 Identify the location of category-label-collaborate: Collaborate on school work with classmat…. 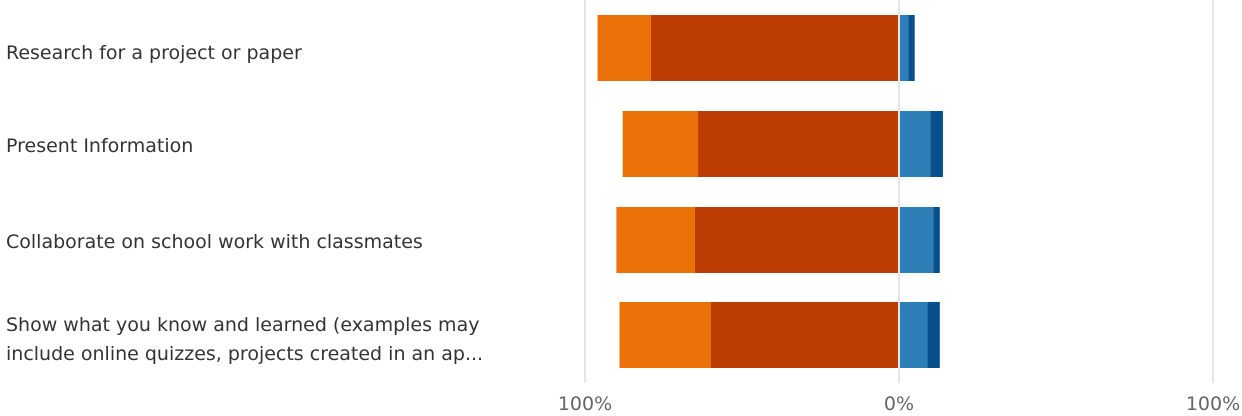
(214, 242).